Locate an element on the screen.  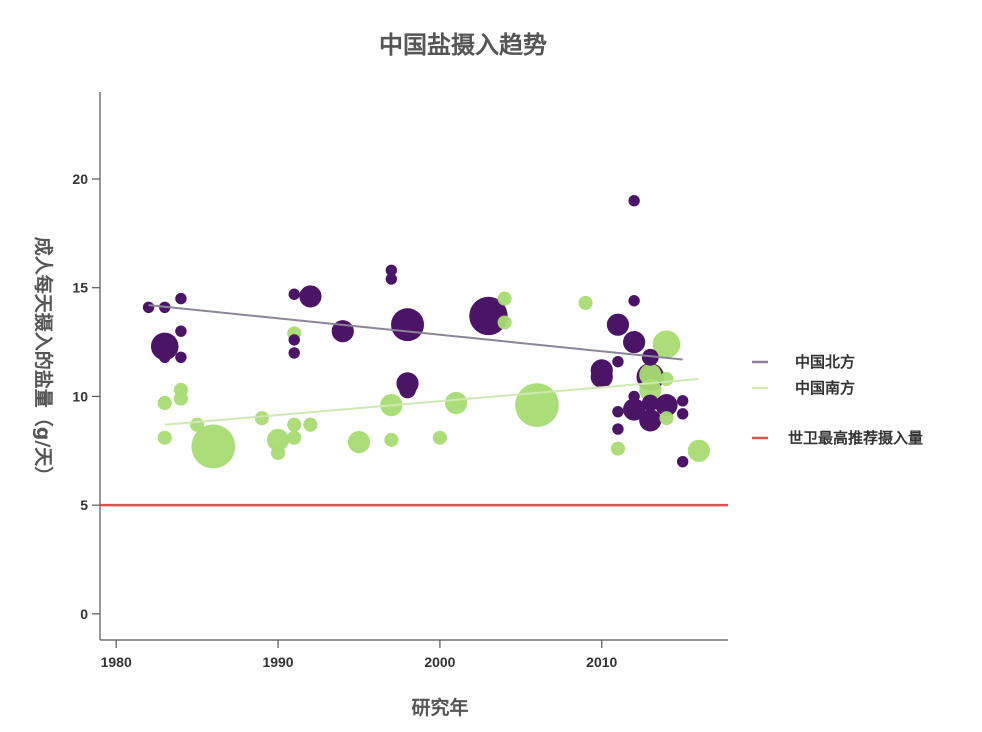
y-tick-label: 10 is located at coordinates (80, 396).